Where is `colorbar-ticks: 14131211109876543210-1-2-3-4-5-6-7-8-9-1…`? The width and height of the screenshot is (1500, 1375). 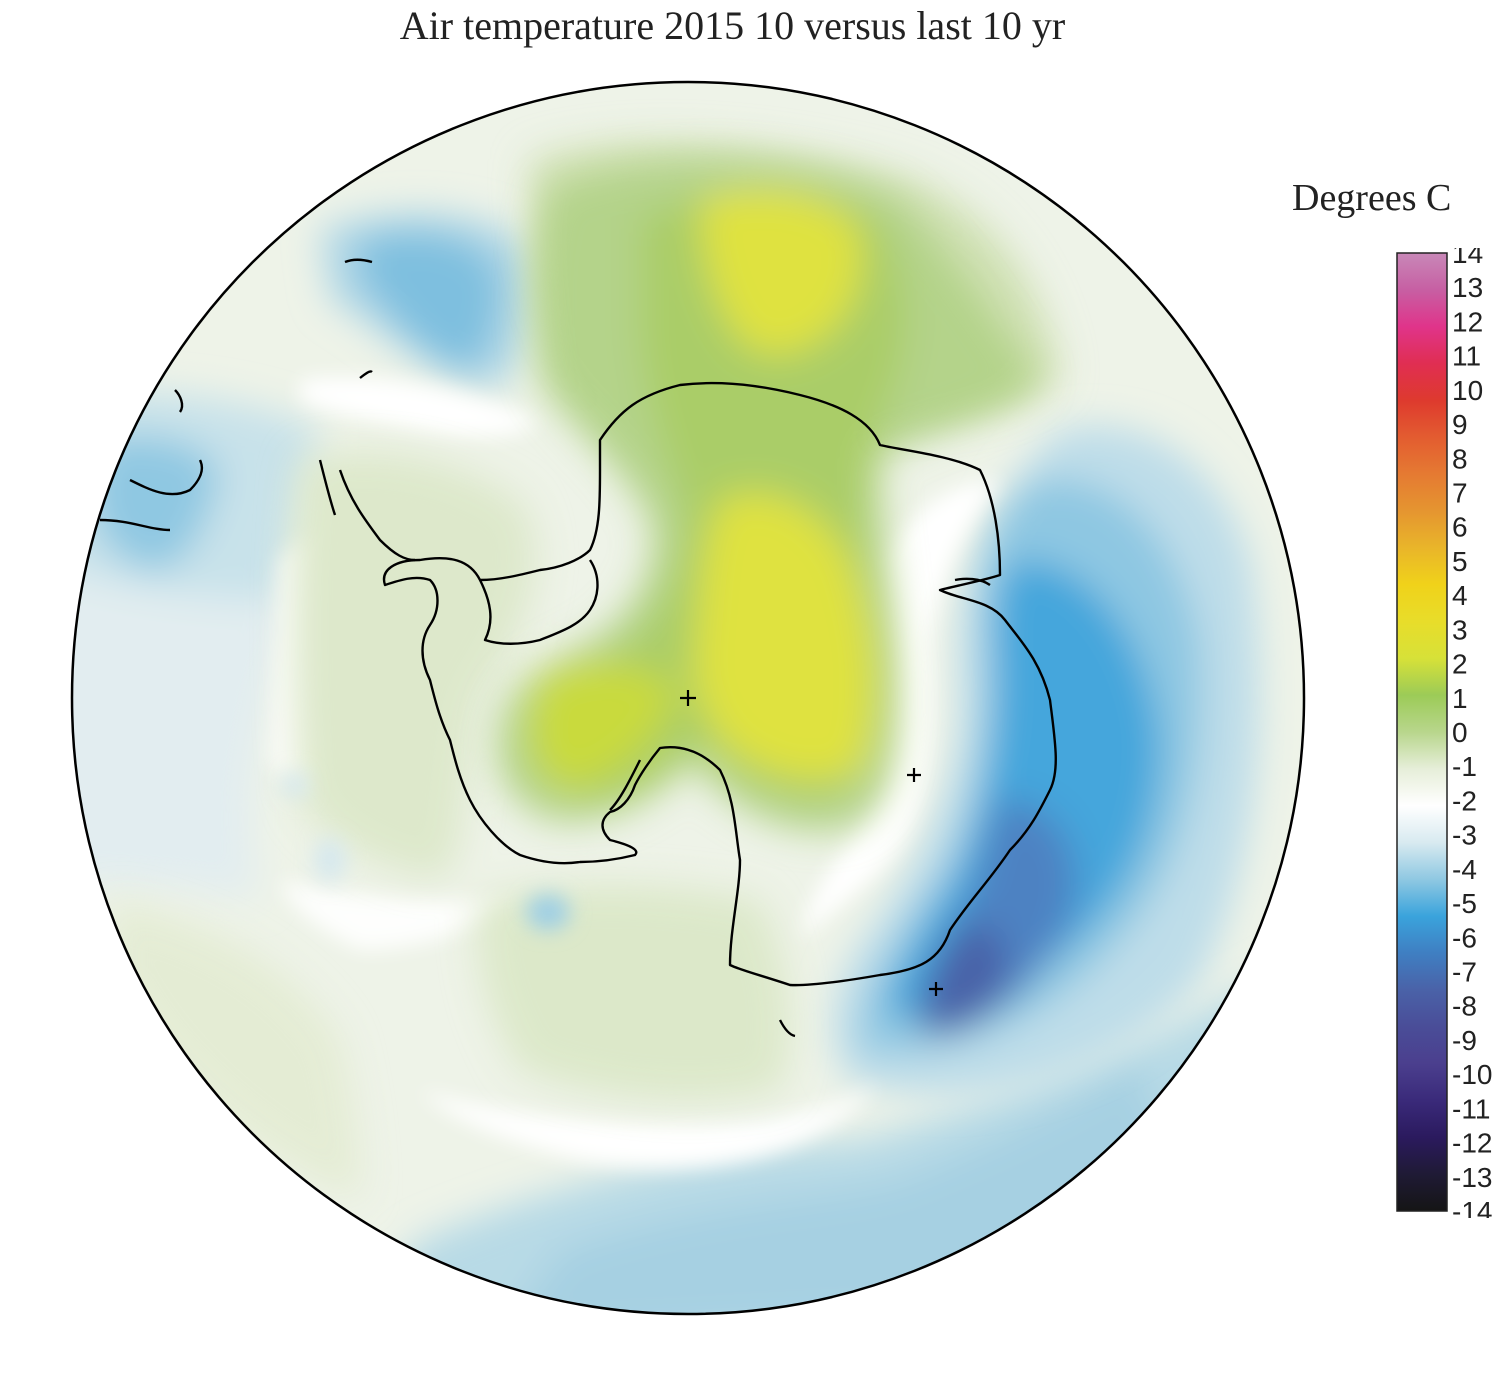
colorbar-ticks: 14131211109876543210-1-2-3-4-5-6-7-8-9-1… is located at coordinates (1472, 733).